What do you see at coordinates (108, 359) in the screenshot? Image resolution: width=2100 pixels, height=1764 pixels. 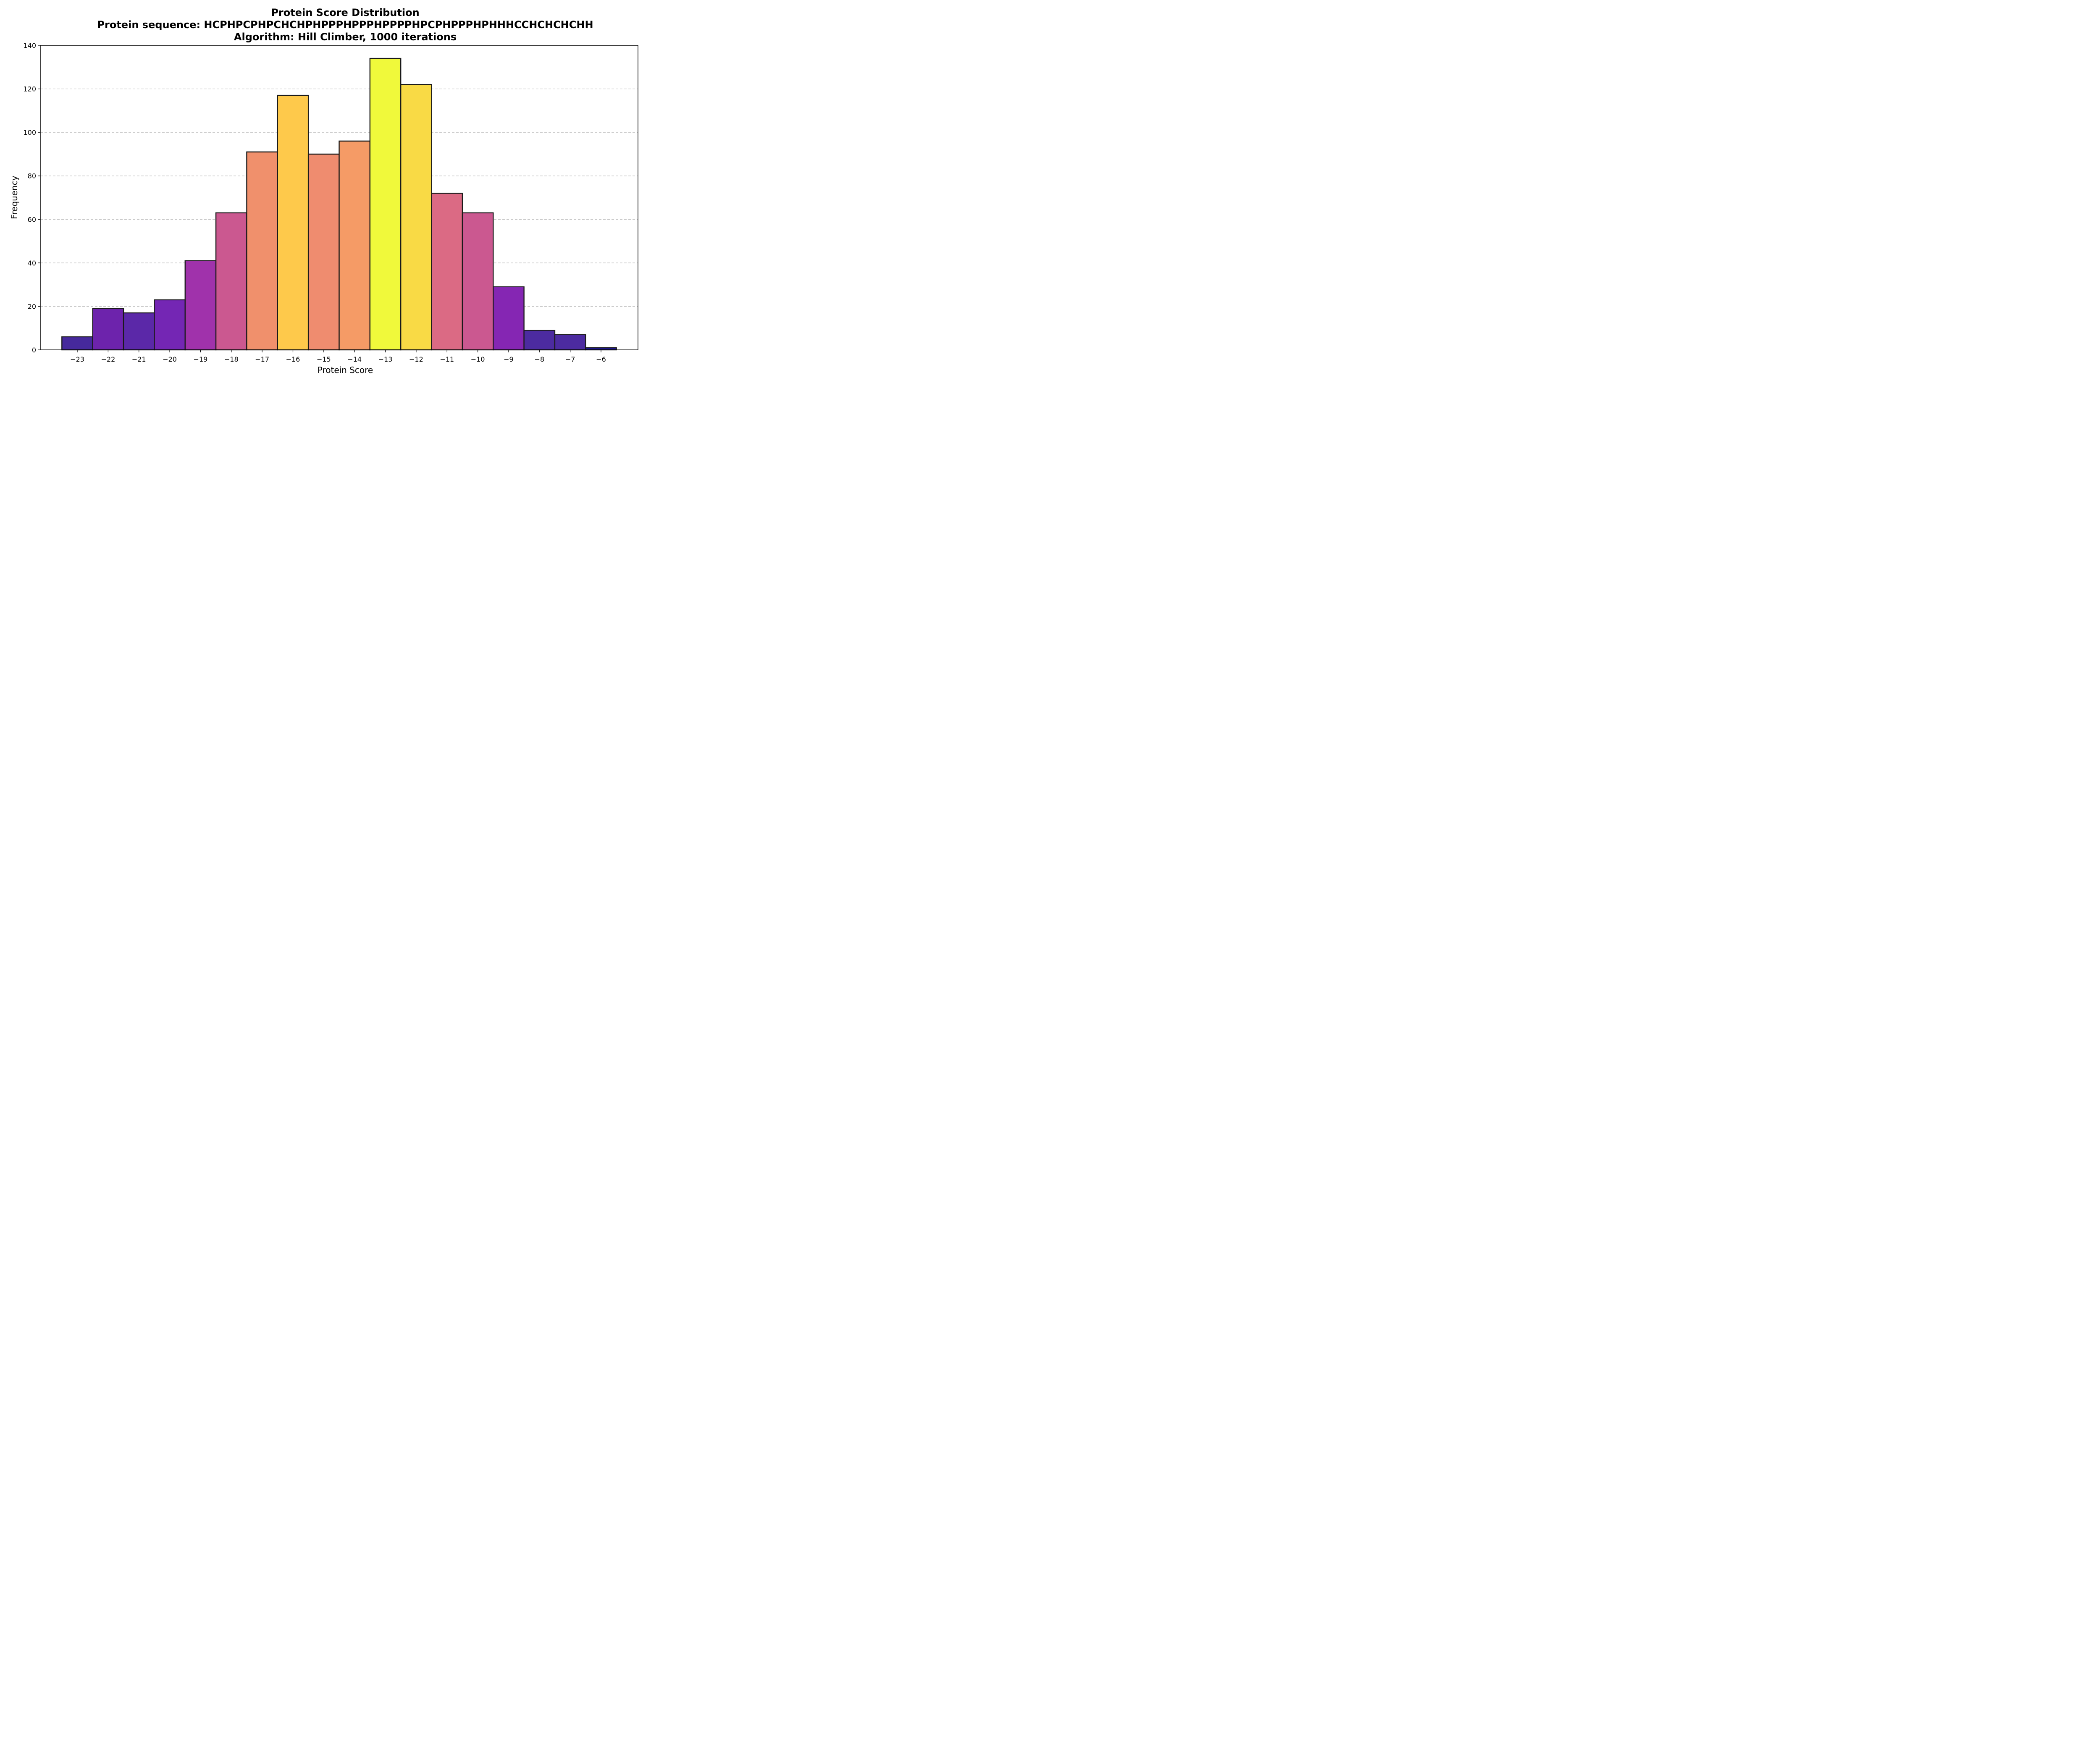 I see `x-tick-label: −22` at bounding box center [108, 359].